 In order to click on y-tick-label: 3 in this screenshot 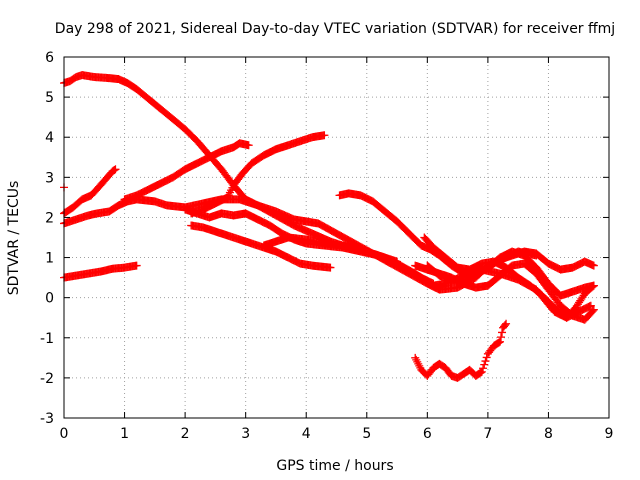, I will do `click(49, 178)`.